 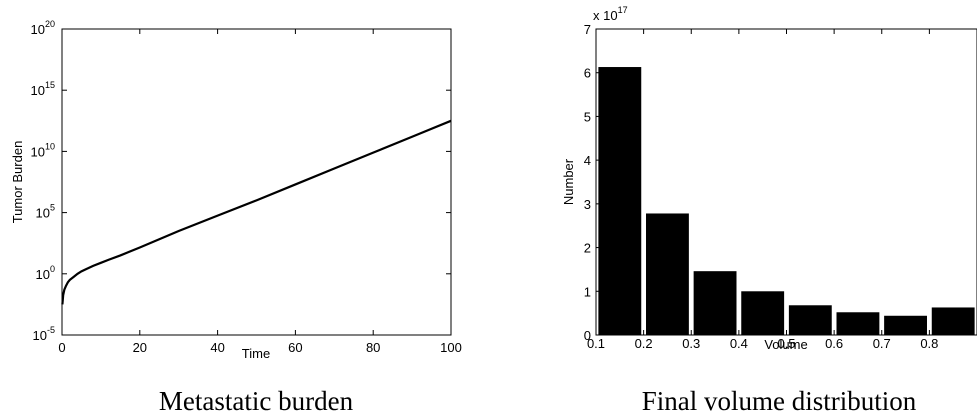 What do you see at coordinates (17, 182) in the screenshot?
I see `burden-y-label: Tumor Burden` at bounding box center [17, 182].